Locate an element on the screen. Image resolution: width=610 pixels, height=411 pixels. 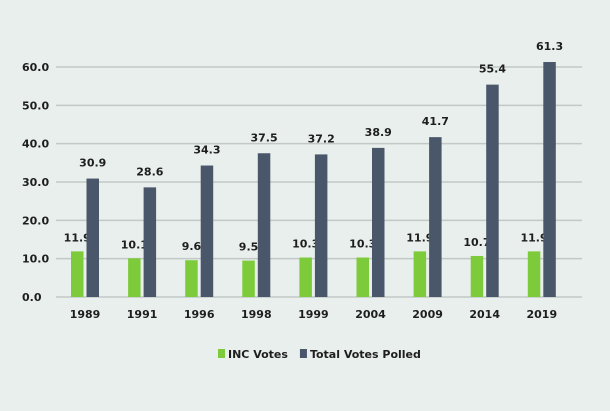
data-label: 41.7 is located at coordinates (435, 121).